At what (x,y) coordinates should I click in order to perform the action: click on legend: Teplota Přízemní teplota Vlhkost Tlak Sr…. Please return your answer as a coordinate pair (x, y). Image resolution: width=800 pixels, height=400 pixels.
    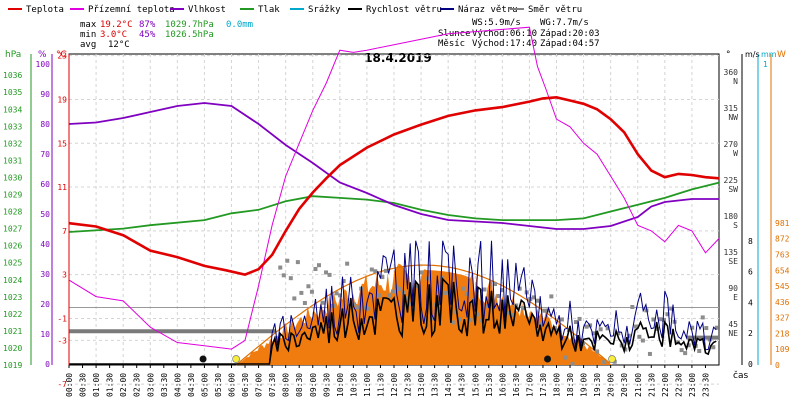
    Looking at the image, I should click on (295, 10).